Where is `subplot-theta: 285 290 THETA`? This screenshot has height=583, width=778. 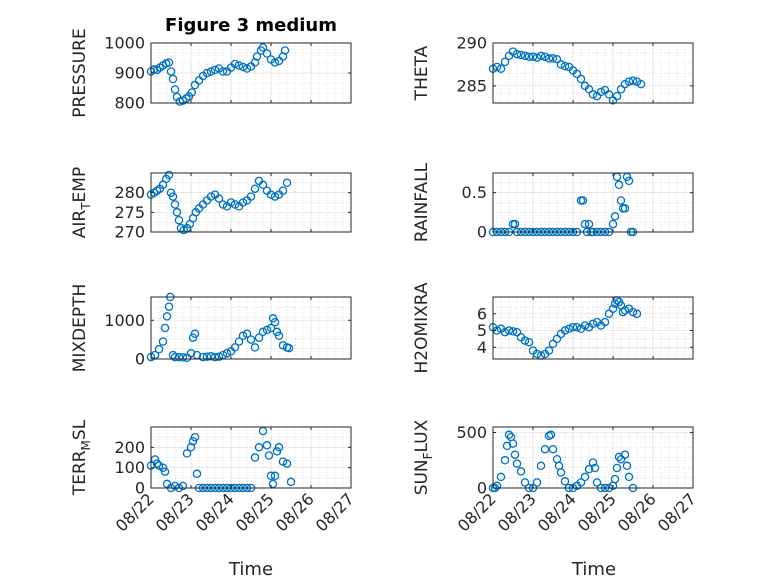 subplot-theta: 285 290 THETA is located at coordinates (553, 69).